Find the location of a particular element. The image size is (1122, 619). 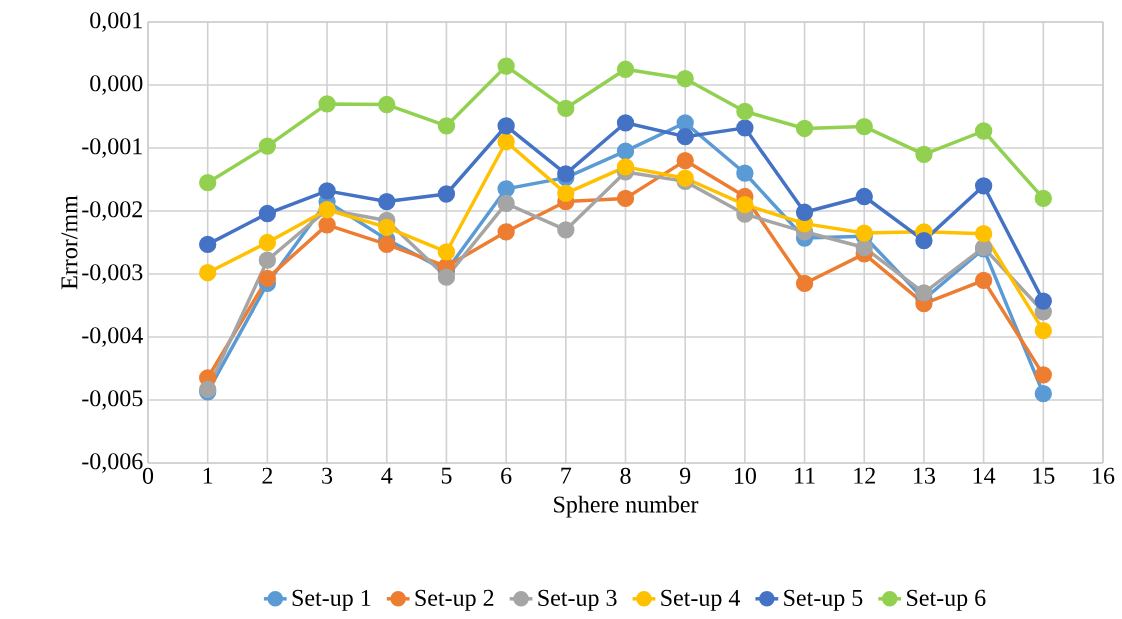

x-tick-label: 4 is located at coordinates (387, 475).